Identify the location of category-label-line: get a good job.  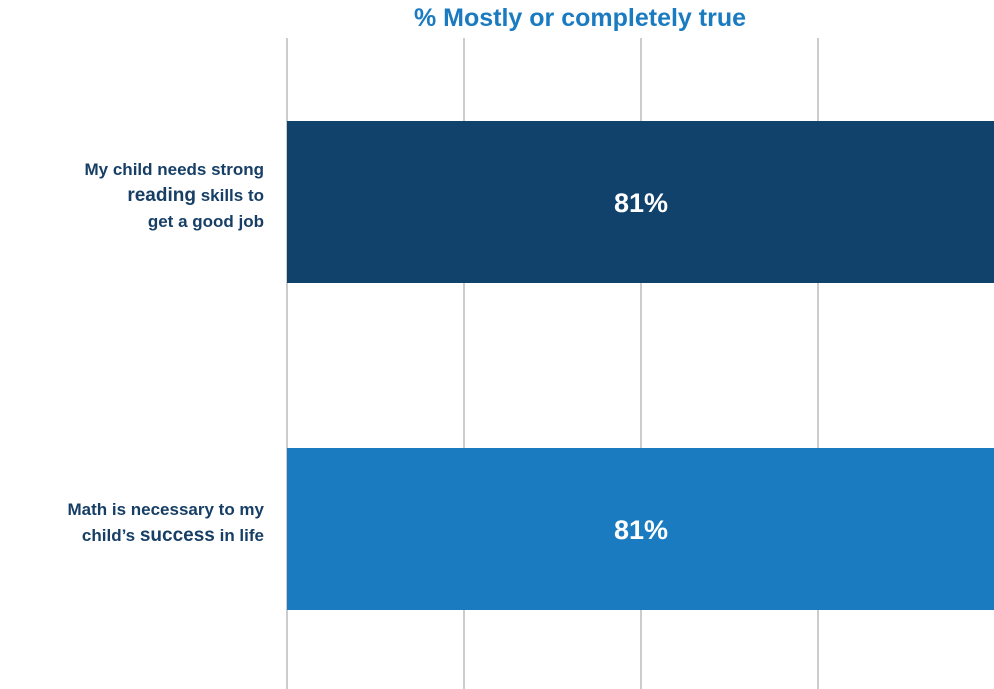
(205, 221).